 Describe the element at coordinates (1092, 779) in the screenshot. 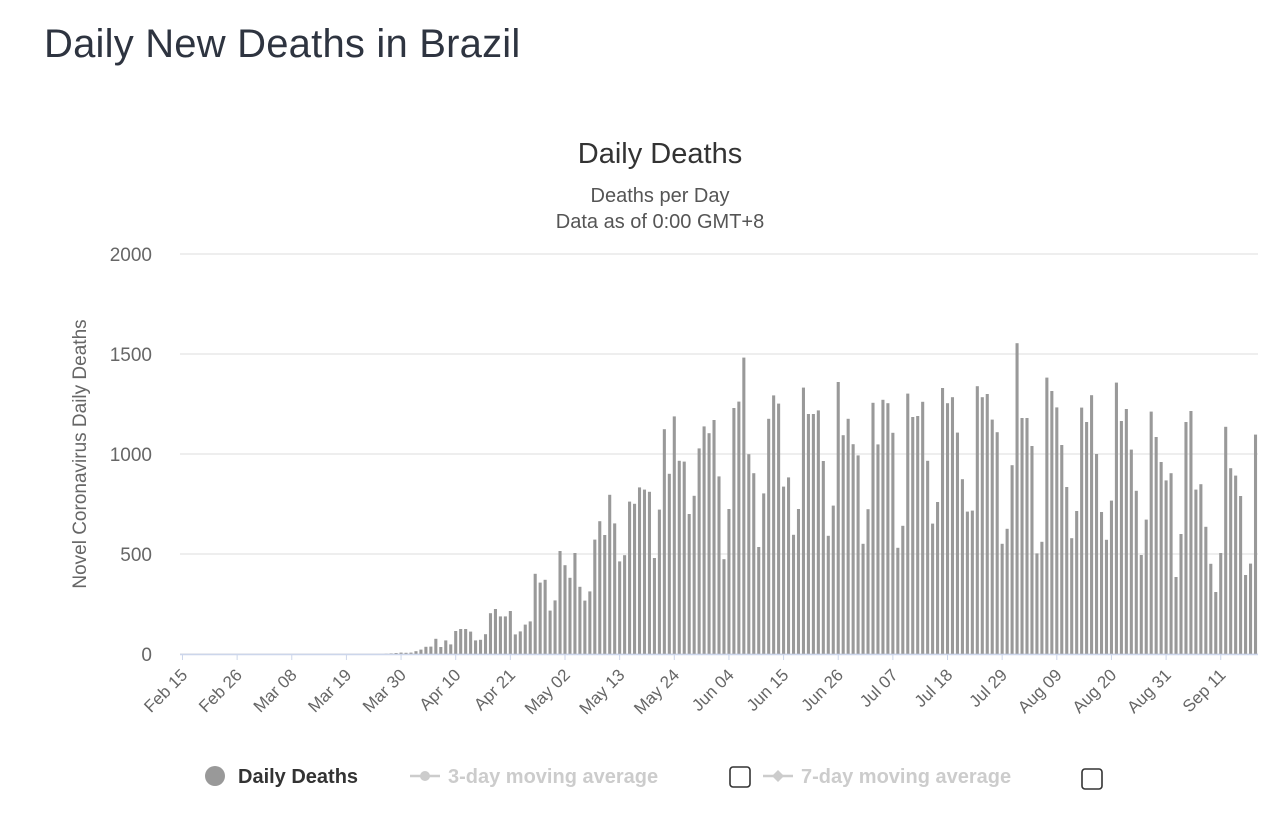

I see `legend-checkbox-7-day` at that location.